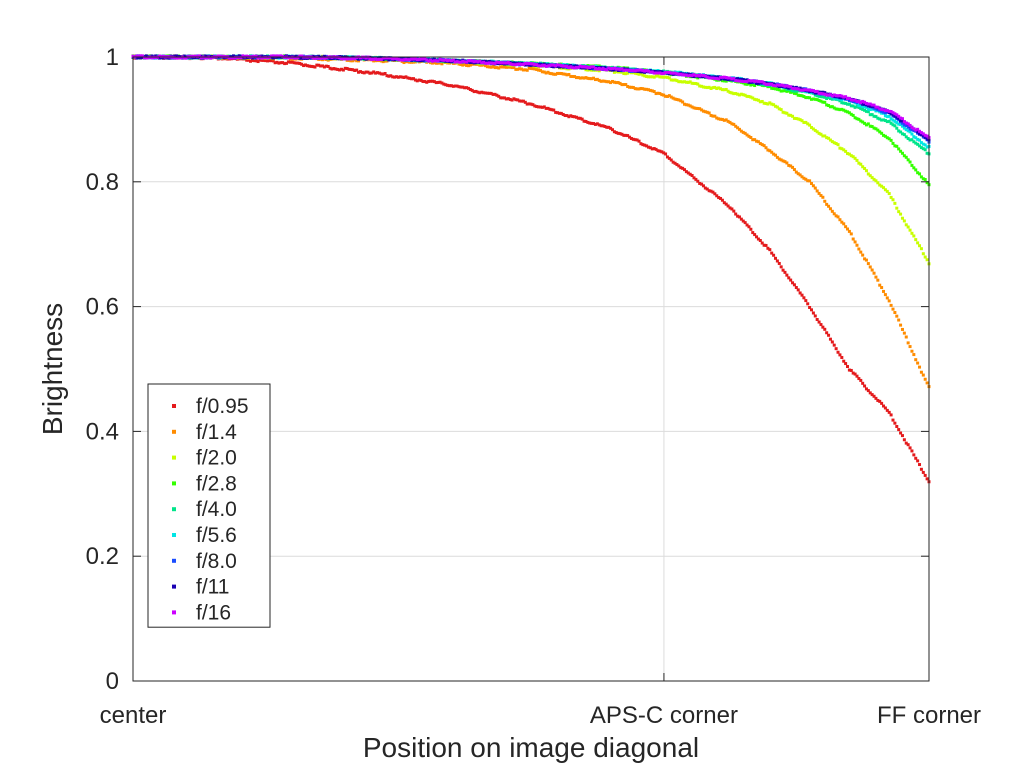 The image size is (1026, 766). Describe the element at coordinates (216, 535) in the screenshot. I see `legend-label: f/5.6` at that location.